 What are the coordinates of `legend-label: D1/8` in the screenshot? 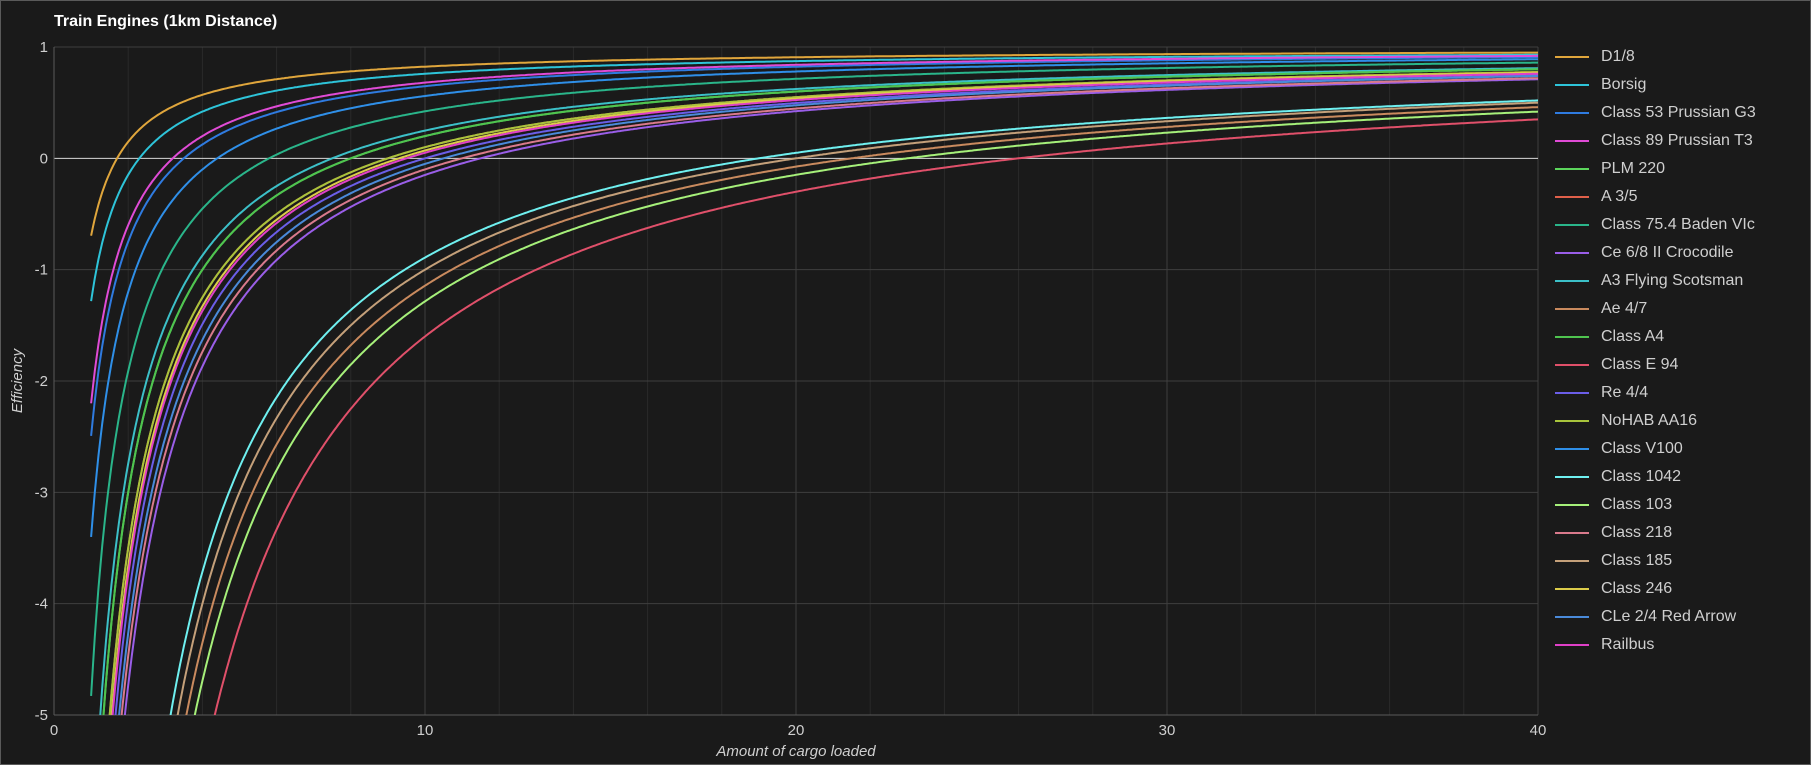 It's located at (1618, 56).